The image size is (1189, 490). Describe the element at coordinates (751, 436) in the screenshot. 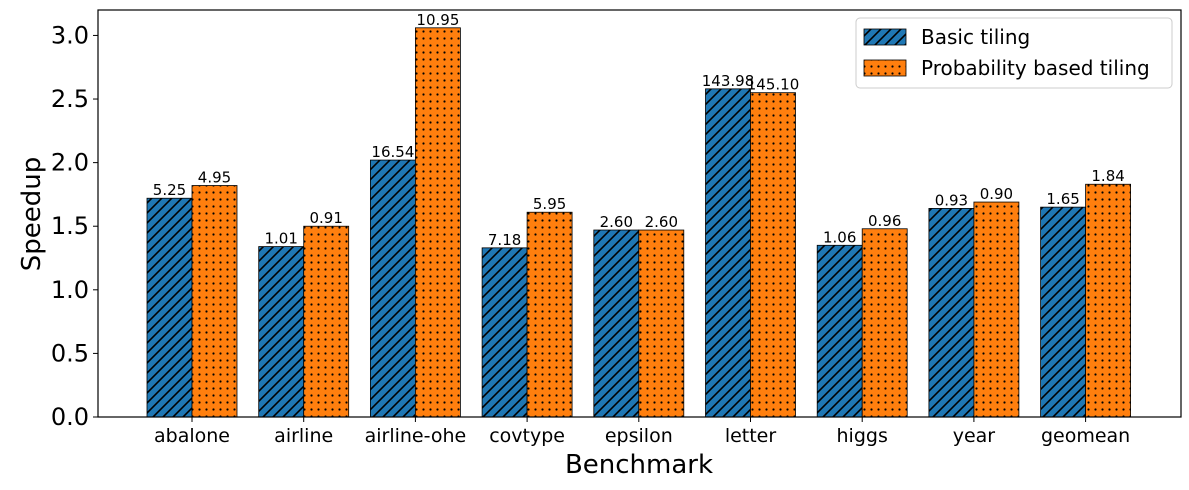

I see `x-tick-label-letter: letter` at that location.